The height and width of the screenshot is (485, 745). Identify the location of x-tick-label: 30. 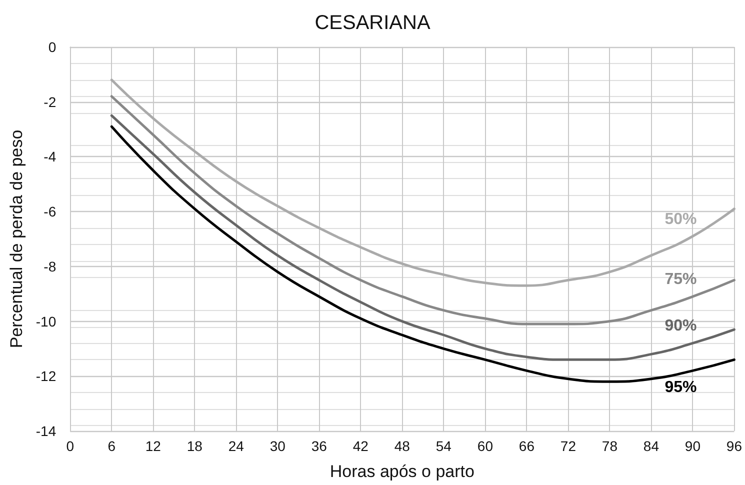
(278, 446).